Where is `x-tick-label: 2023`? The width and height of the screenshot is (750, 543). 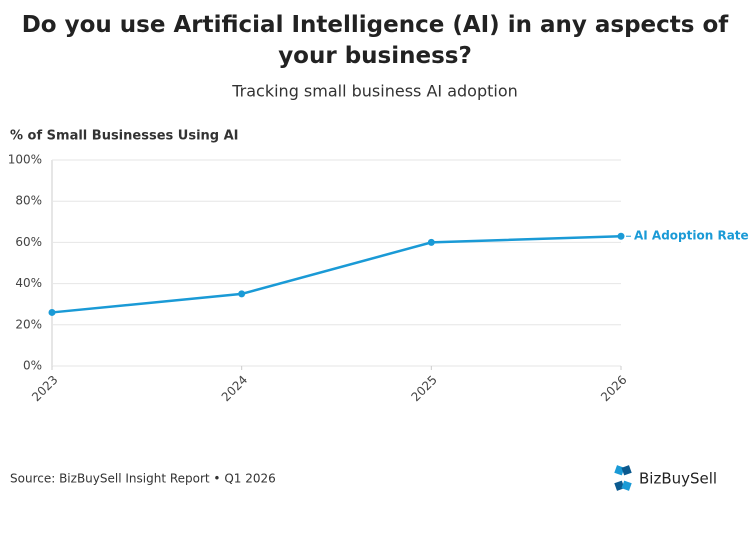 x-tick-label: 2023 is located at coordinates (44, 388).